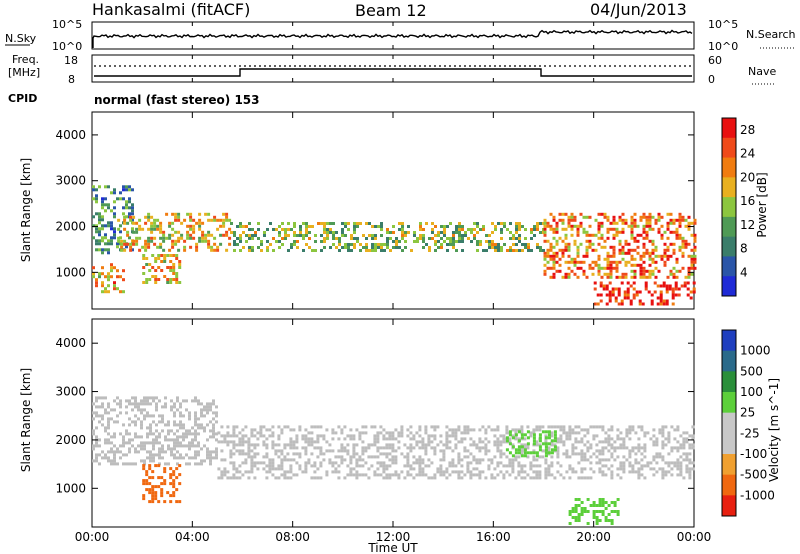 Image resolution: width=800 pixels, height=554 pixels. What do you see at coordinates (729, 207) in the screenshot?
I see `power-colorbar-segment` at bounding box center [729, 207].